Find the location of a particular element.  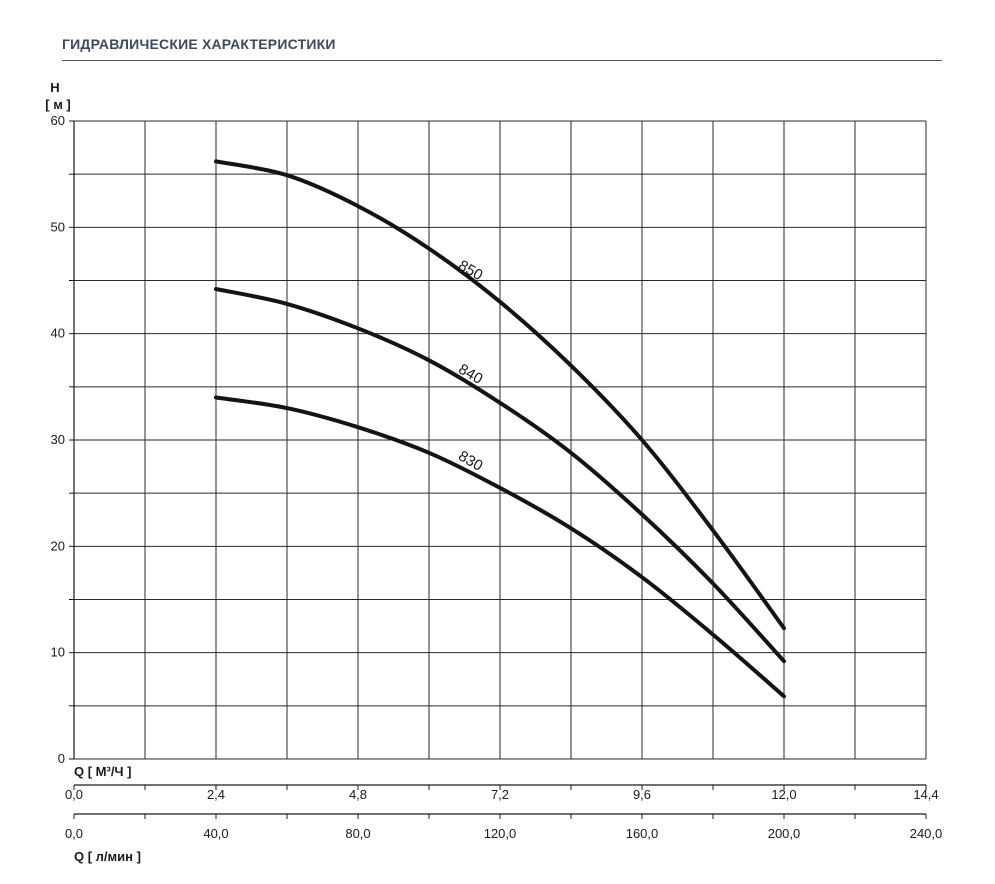

x-axis-secondary-label: Q [ л/мин ] is located at coordinates (107, 856).